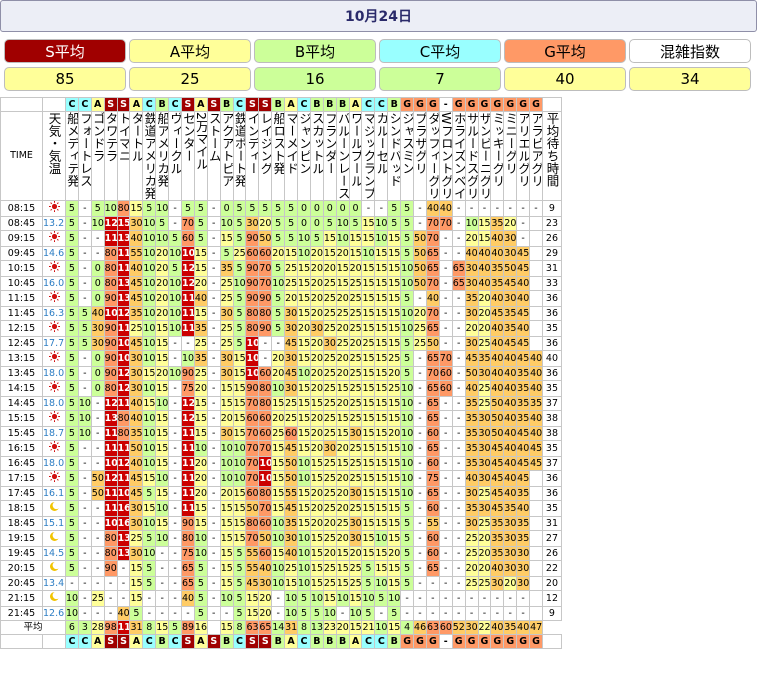  I want to click on weather-cell: 16.0, so click(54, 283).